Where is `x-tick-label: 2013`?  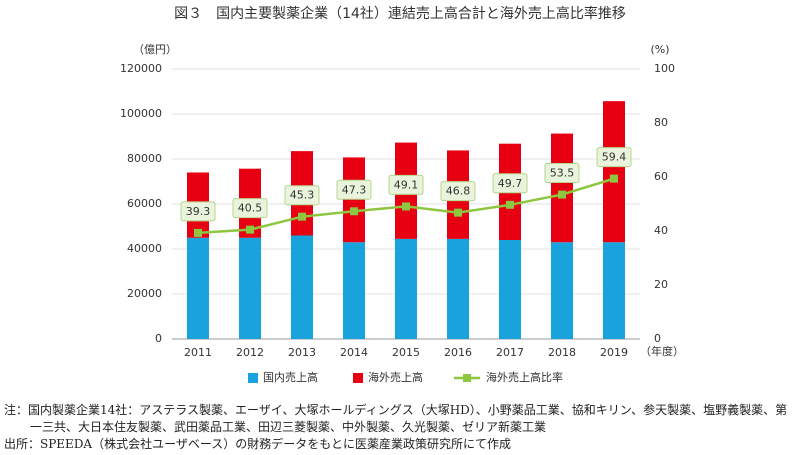 x-tick-label: 2013 is located at coordinates (302, 352).